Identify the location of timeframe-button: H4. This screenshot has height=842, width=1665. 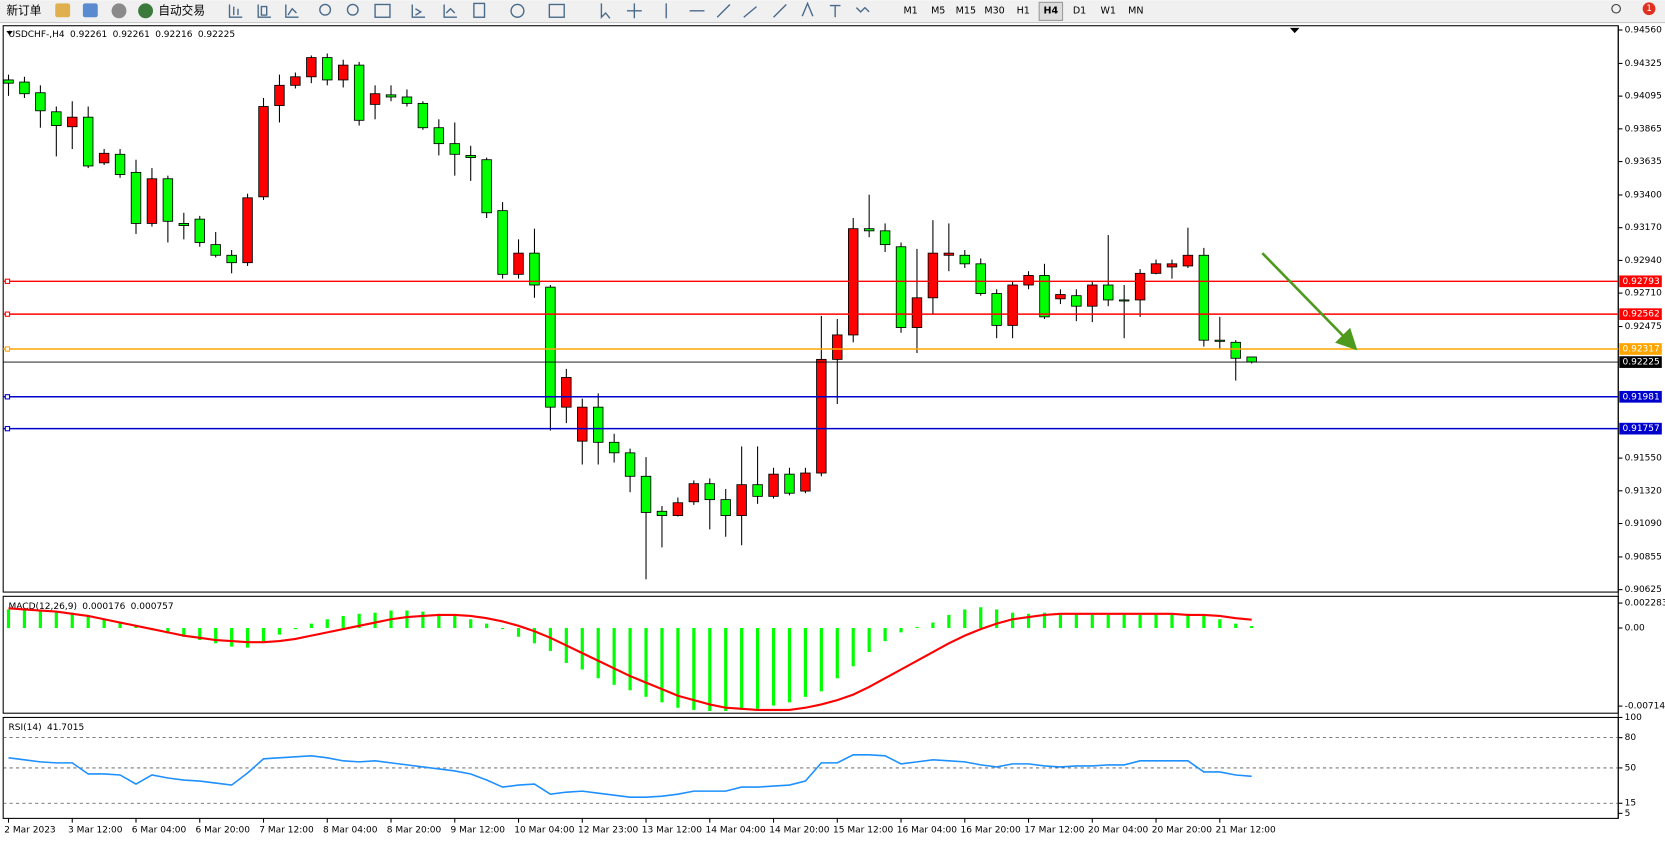
(1051, 10).